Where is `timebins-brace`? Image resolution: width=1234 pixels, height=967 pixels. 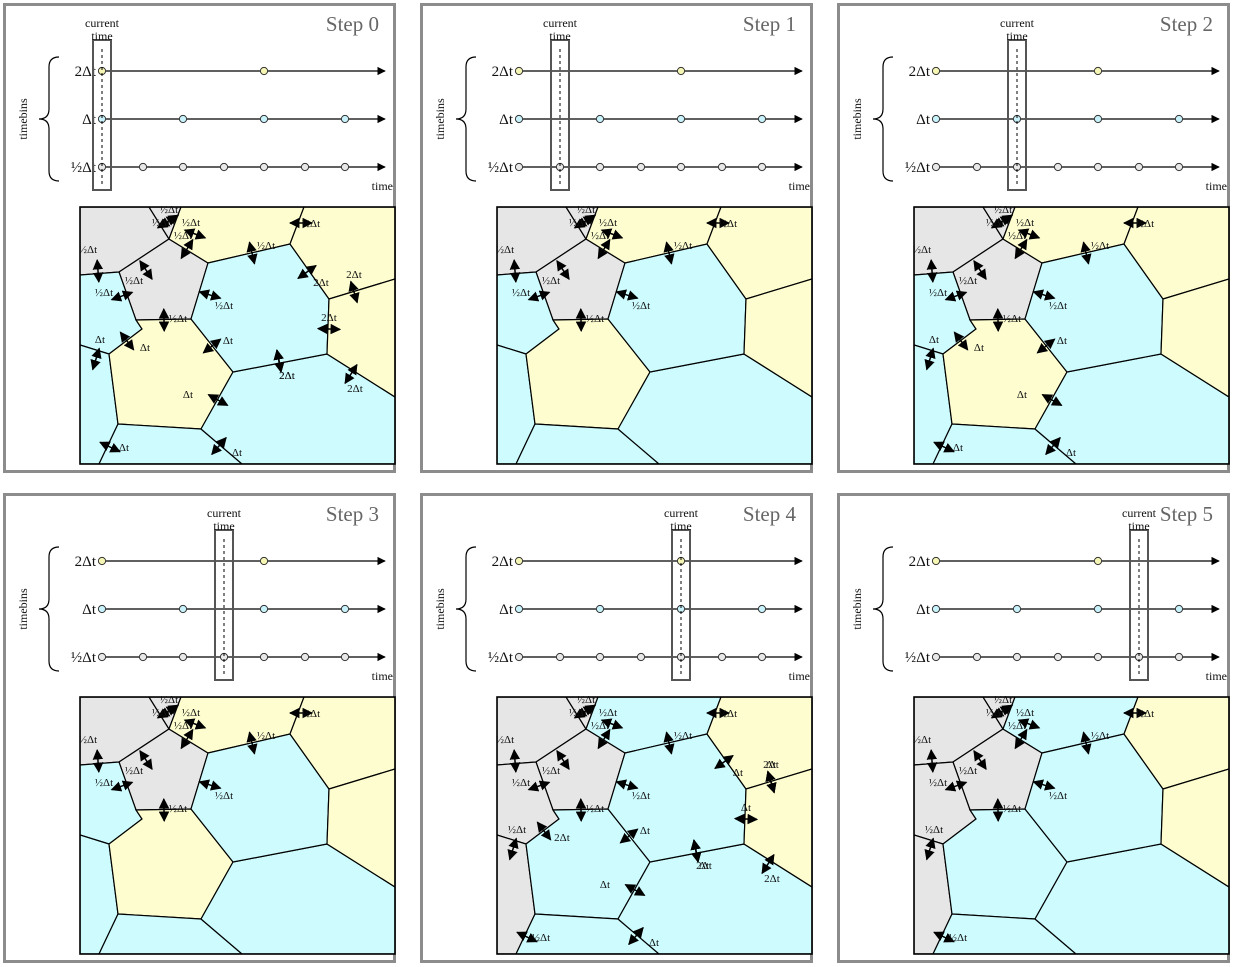 timebins-brace is located at coordinates (466, 609).